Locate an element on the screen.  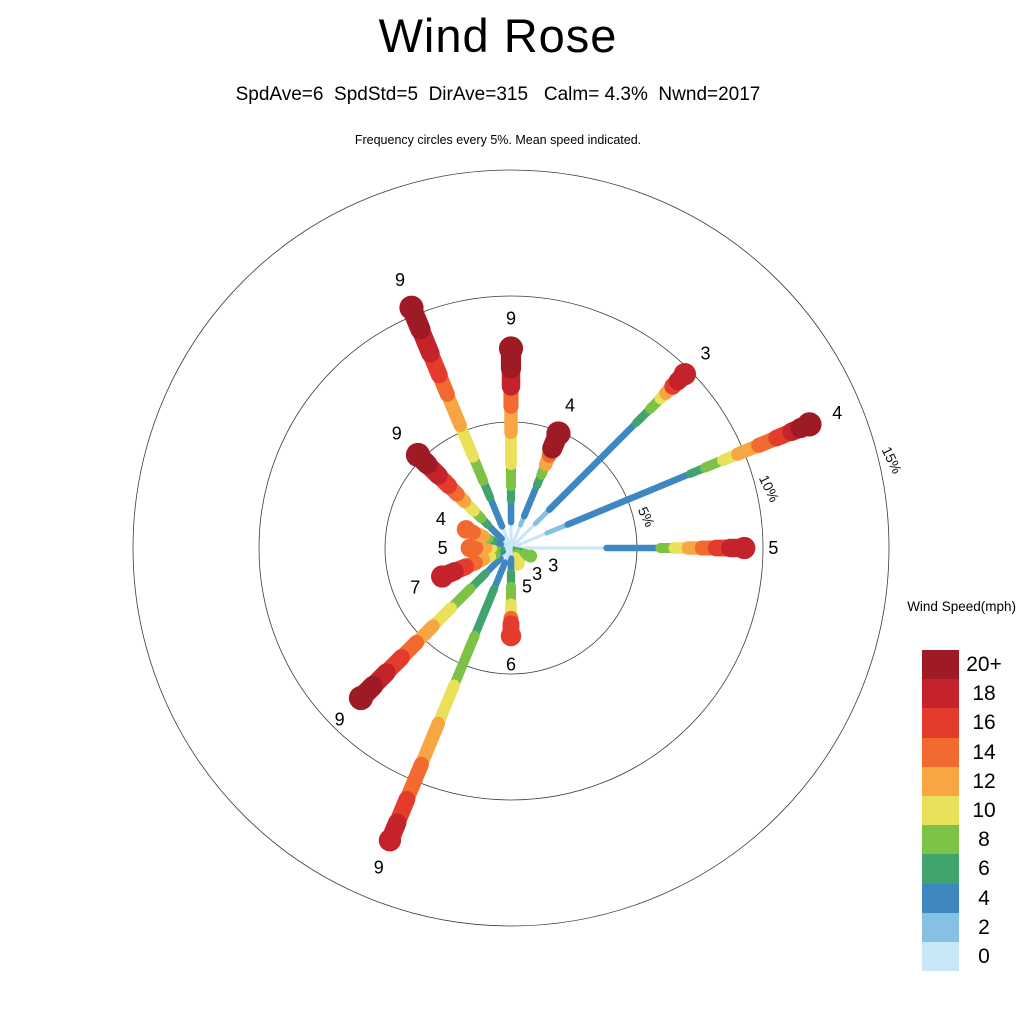
ray-tip-WNW is located at coordinates (466, 529).